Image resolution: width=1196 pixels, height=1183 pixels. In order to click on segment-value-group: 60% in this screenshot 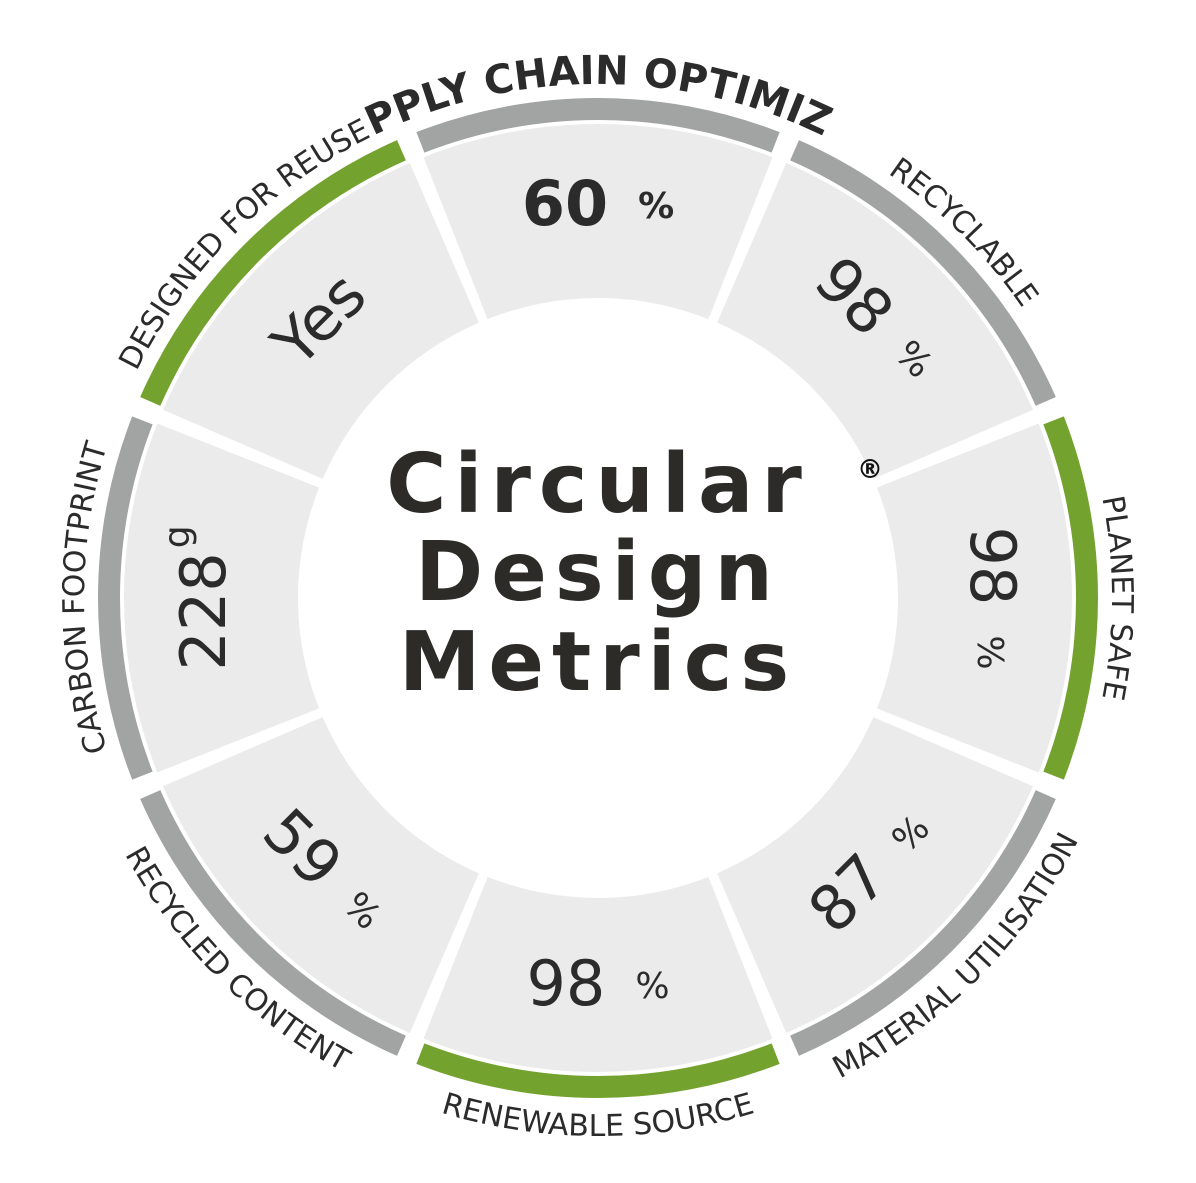, I will do `click(598, 203)`.